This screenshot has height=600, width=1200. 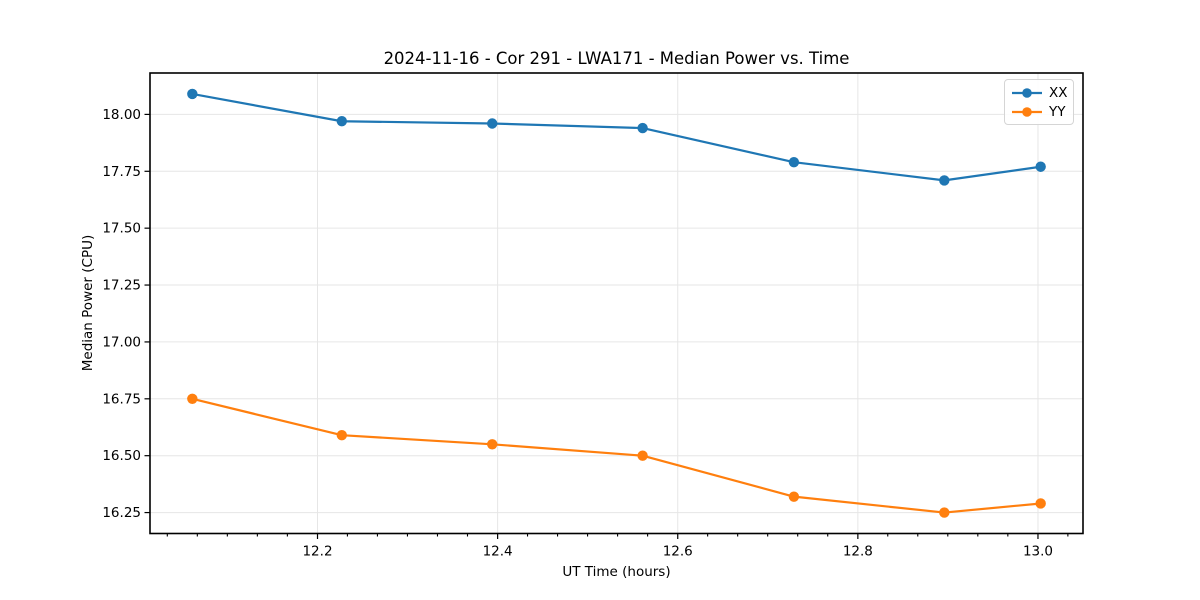 What do you see at coordinates (121, 342) in the screenshot?
I see `y-tick-label: 17.00` at bounding box center [121, 342].